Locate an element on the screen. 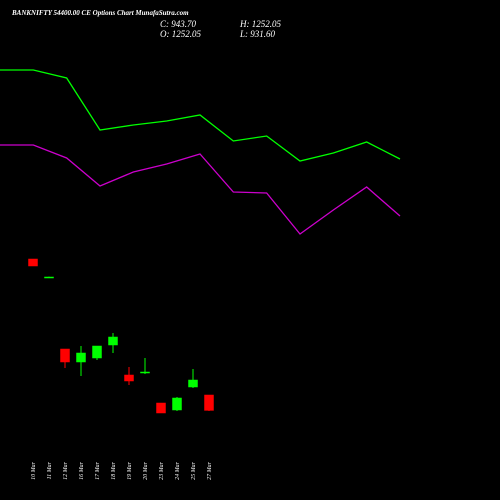  x-tick-label: 11 Mar is located at coordinates (50, 470).